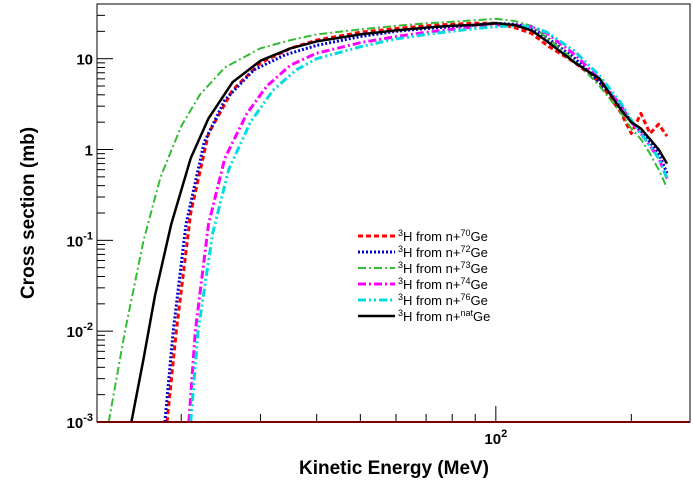 The width and height of the screenshot is (693, 485). Describe the element at coordinates (89, 151) in the screenshot. I see `y-tick-label: 1` at that location.